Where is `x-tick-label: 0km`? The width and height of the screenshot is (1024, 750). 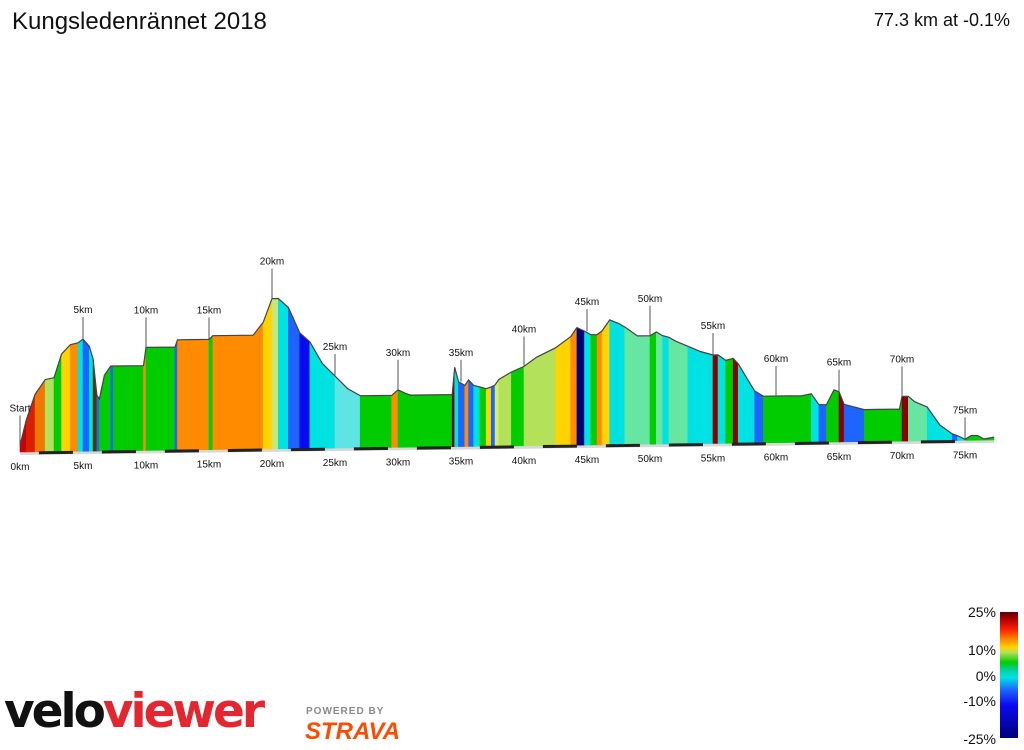
x-tick-label: 0km is located at coordinates (20, 467).